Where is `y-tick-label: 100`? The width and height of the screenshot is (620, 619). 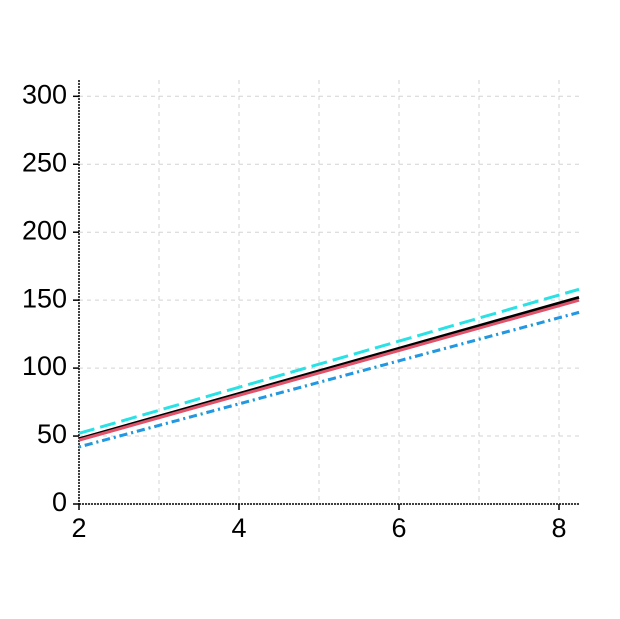
y-tick-label: 100 is located at coordinates (44, 366).